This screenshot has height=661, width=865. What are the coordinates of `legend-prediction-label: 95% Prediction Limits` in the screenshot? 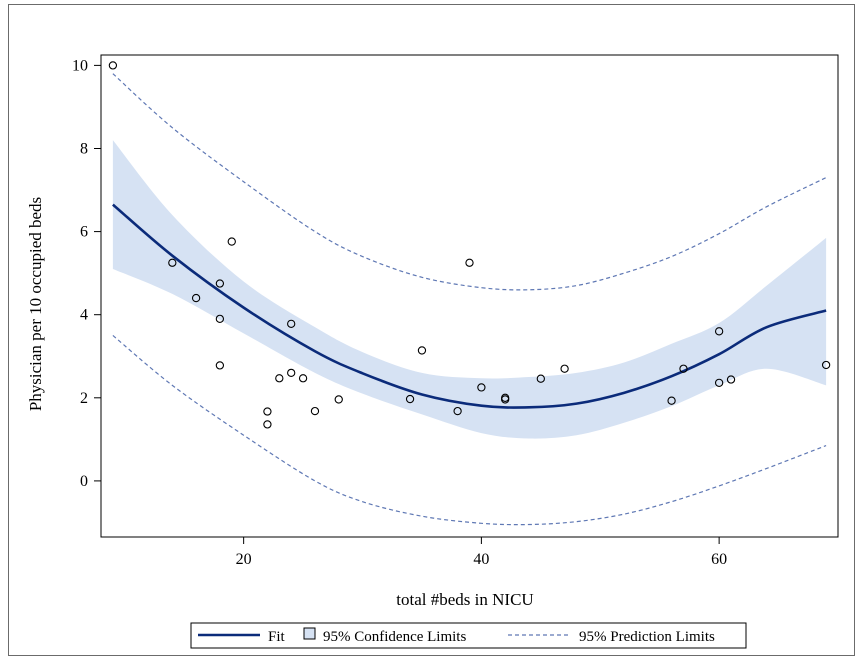 It's located at (647, 637).